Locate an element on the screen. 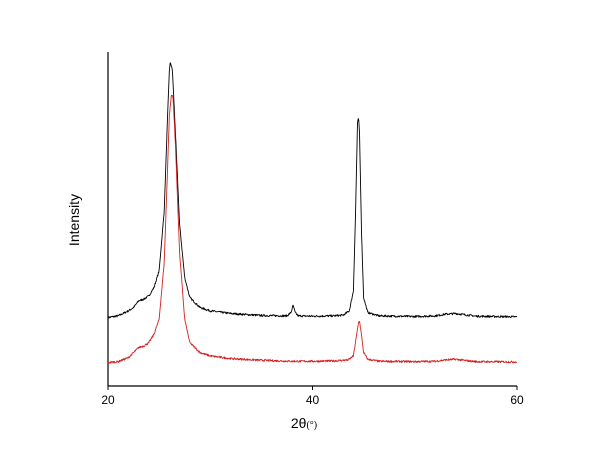 The image size is (600, 468). x-ticks: 20 40 60 is located at coordinates (312, 396).